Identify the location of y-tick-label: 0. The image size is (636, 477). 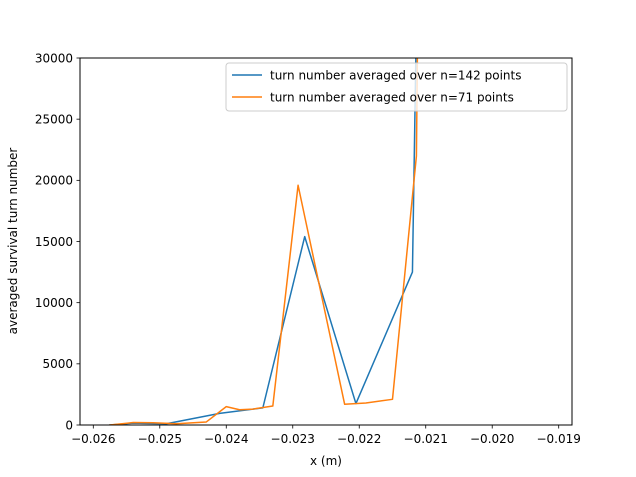
(69, 425).